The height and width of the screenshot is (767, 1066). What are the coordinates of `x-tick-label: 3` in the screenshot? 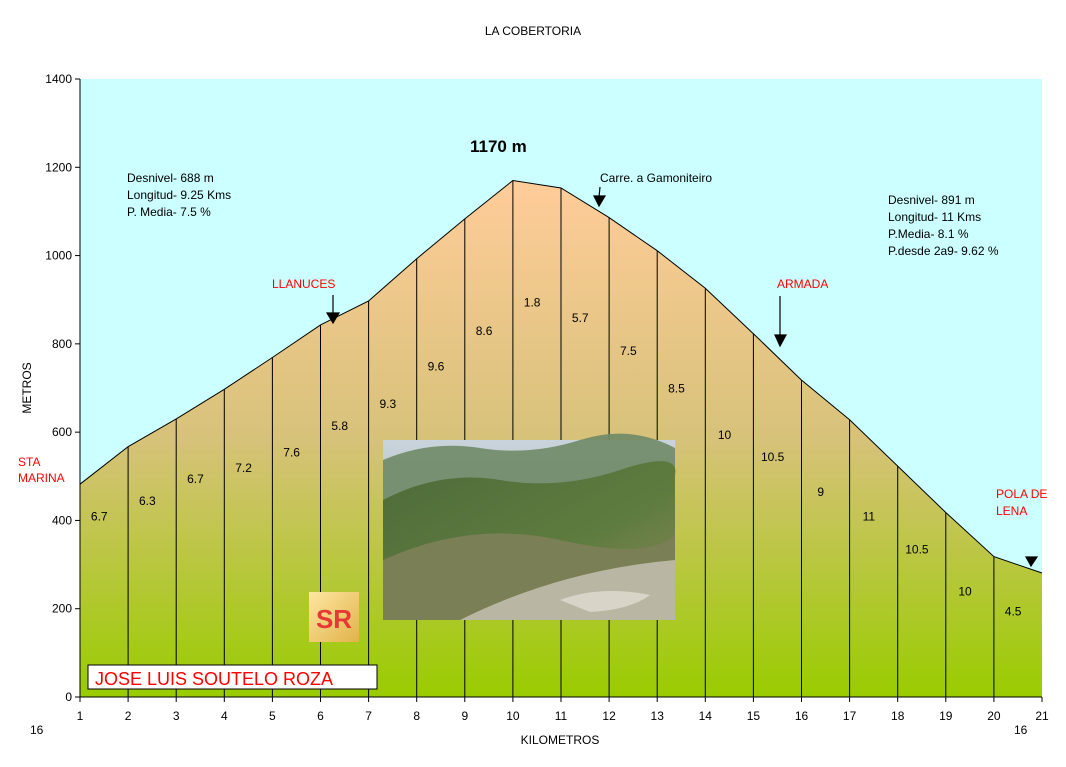 It's located at (176, 716).